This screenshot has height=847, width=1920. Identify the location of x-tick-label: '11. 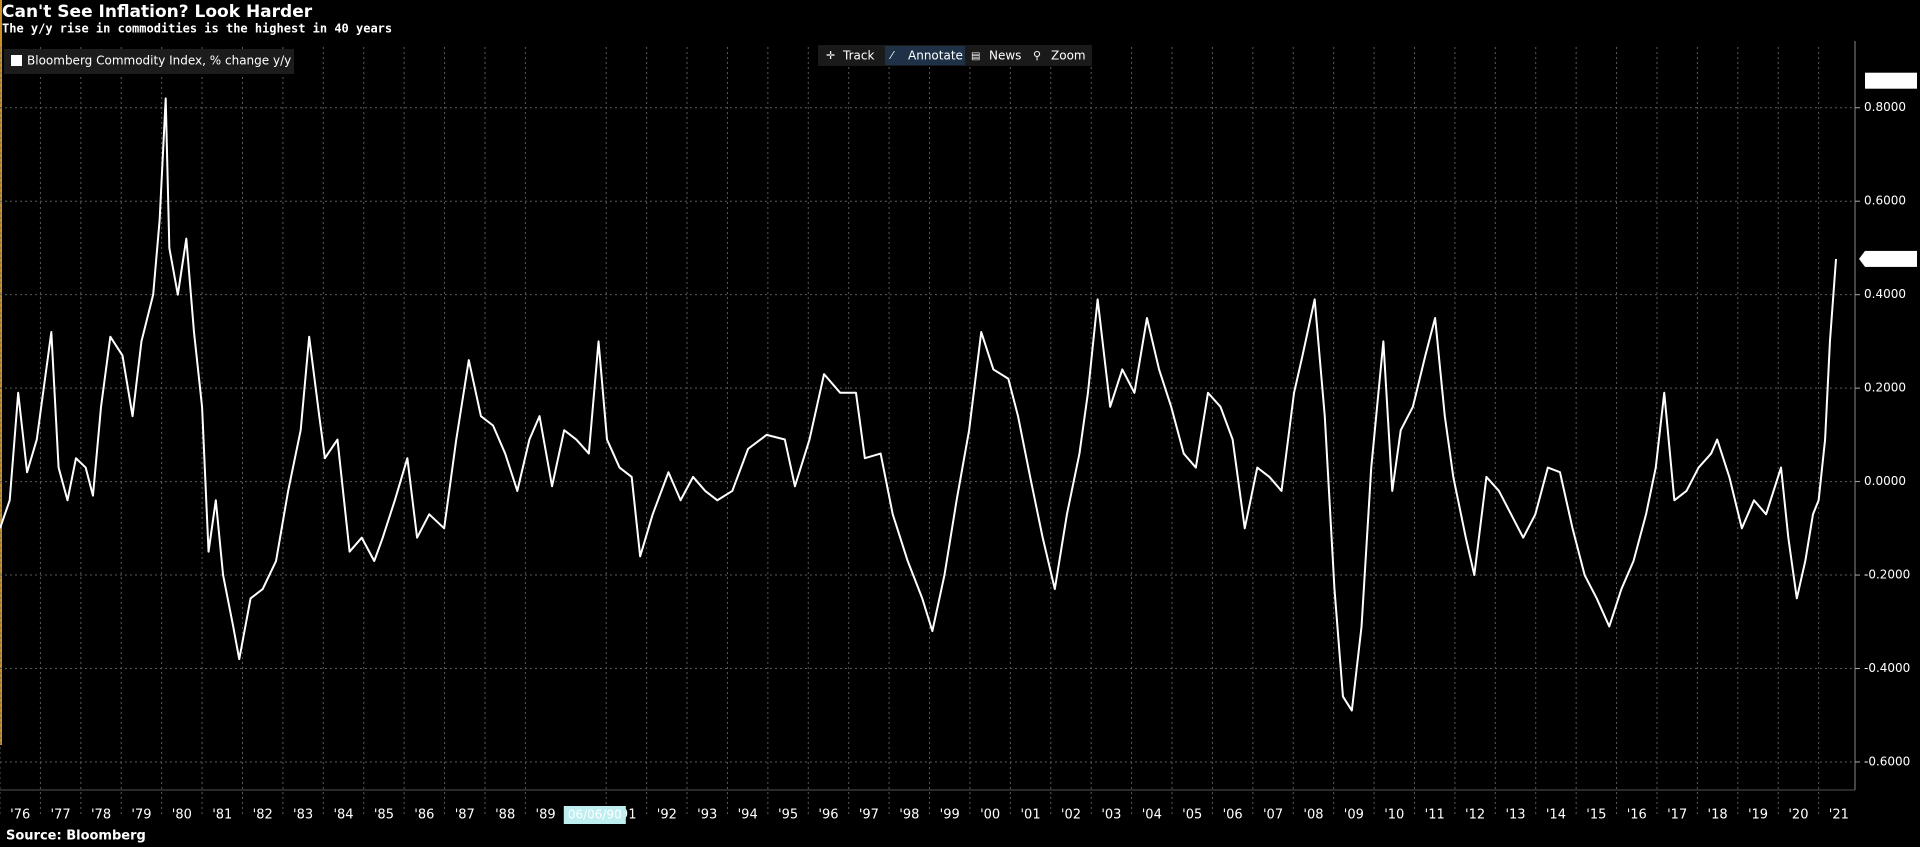
(1435, 815).